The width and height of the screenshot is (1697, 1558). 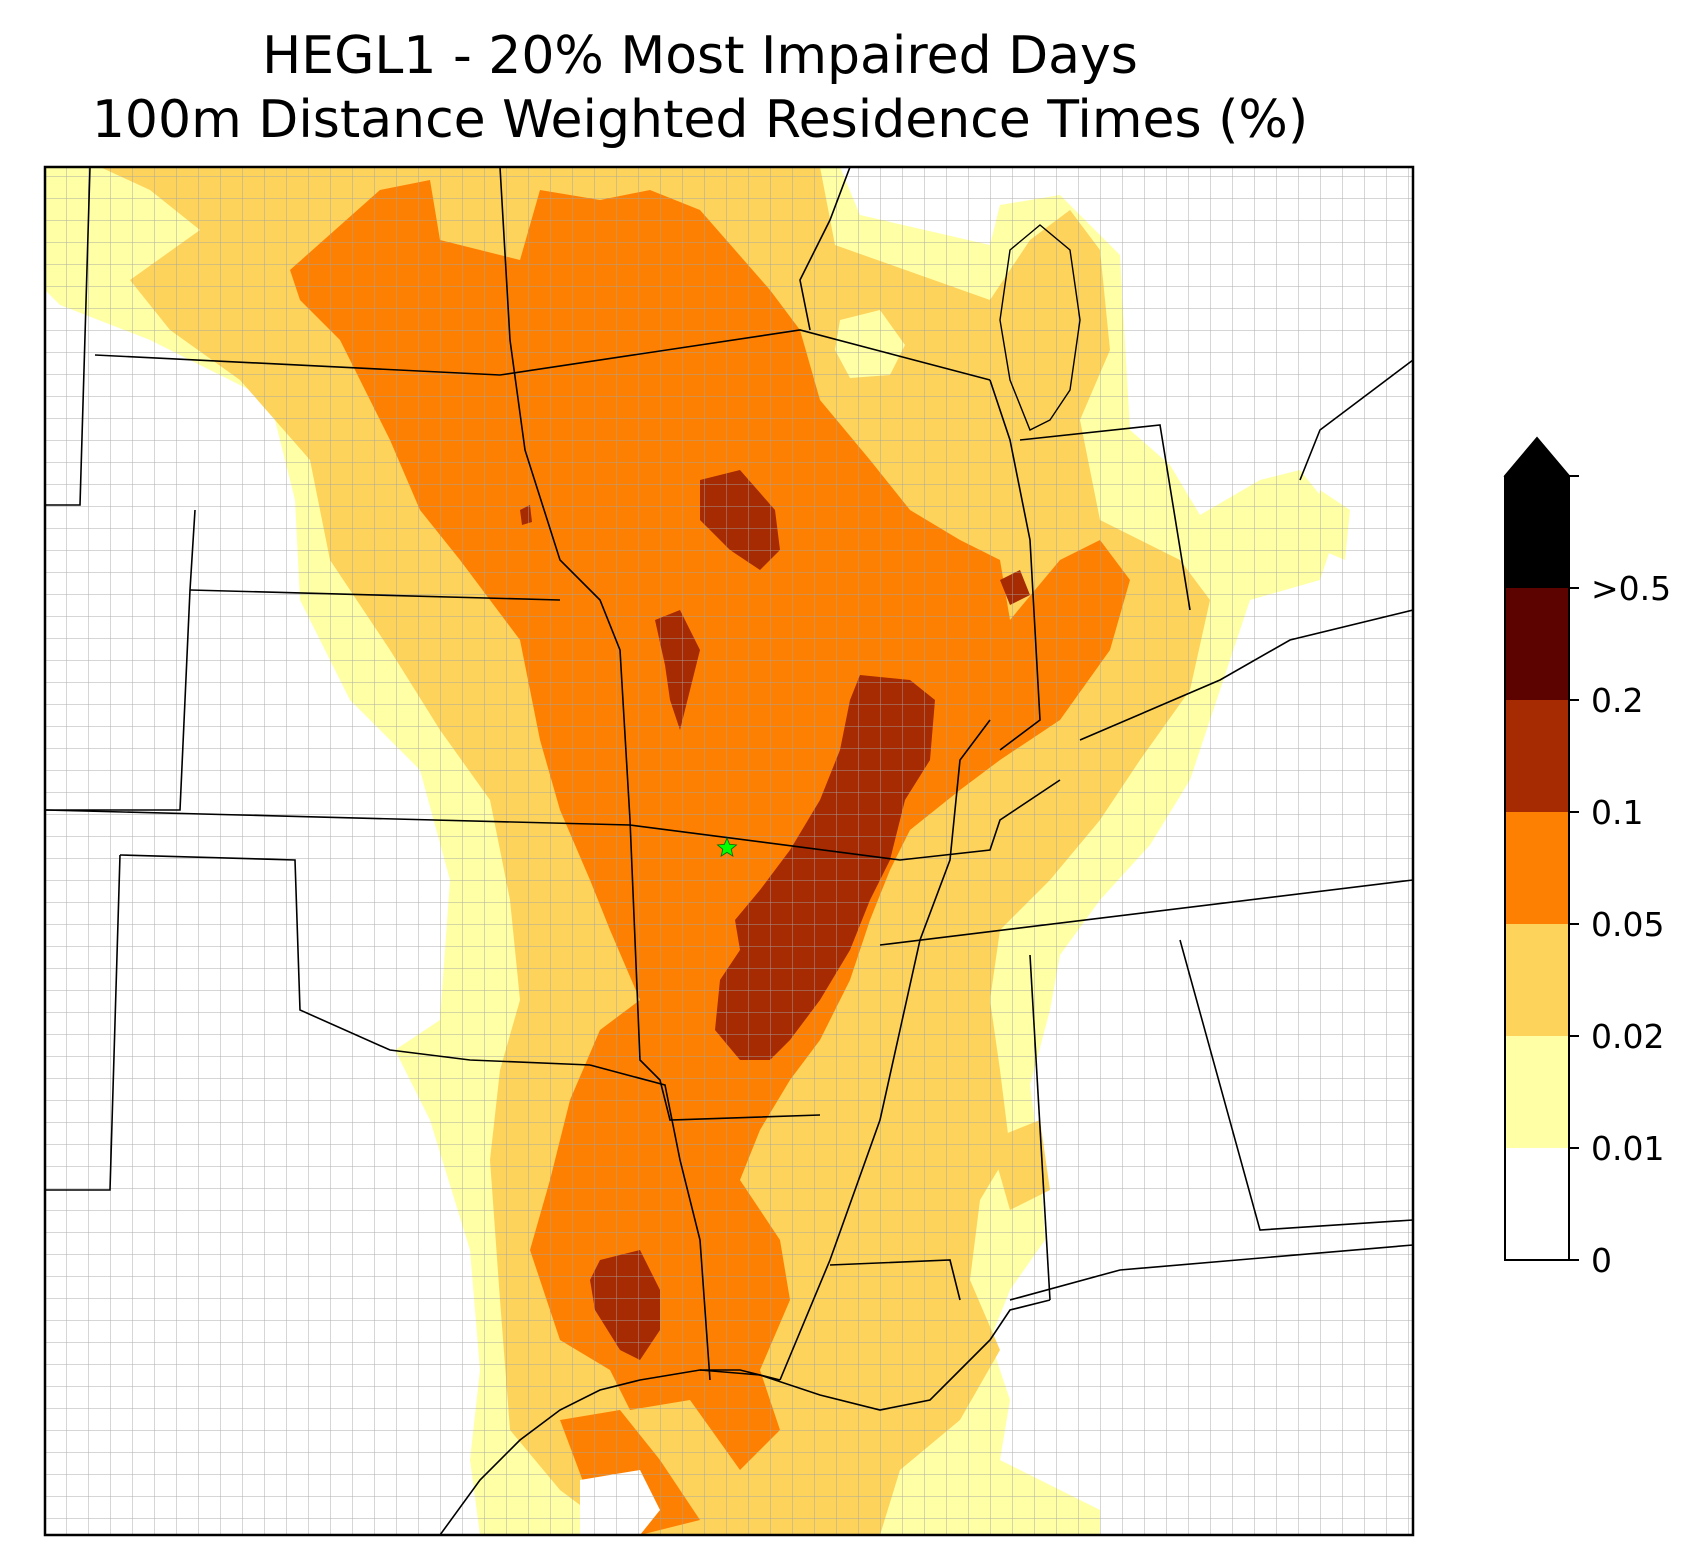 I want to click on lake-michigan, so click(x=1040, y=327).